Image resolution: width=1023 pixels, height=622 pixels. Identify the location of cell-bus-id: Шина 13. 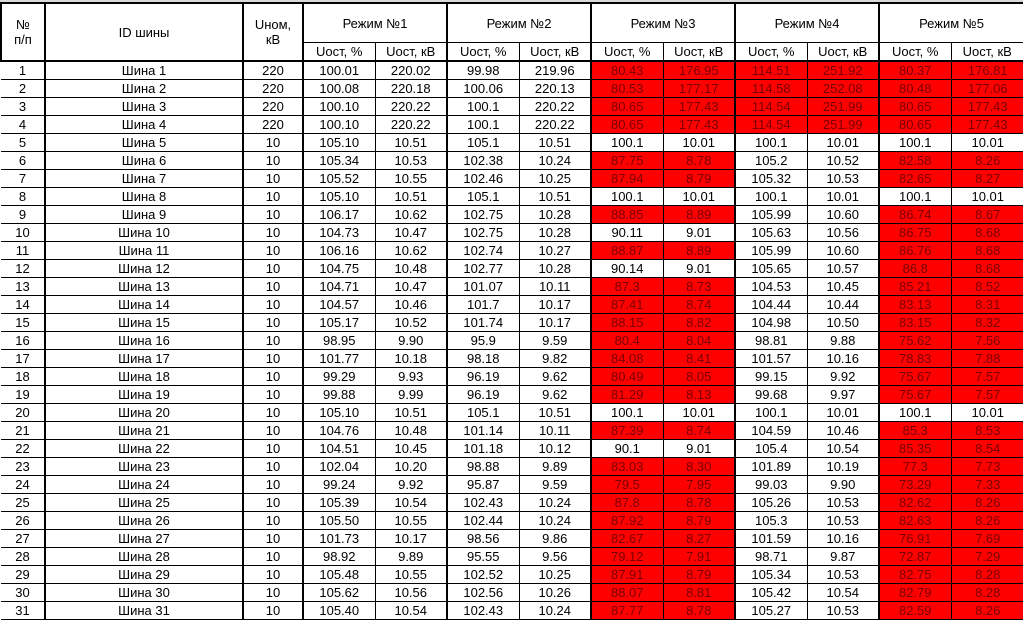
(144, 286).